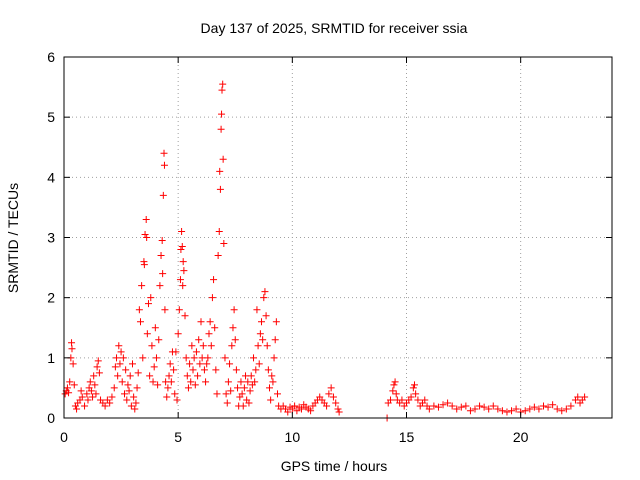 This screenshot has width=640, height=480. I want to click on x-tick-label: 5, so click(178, 437).